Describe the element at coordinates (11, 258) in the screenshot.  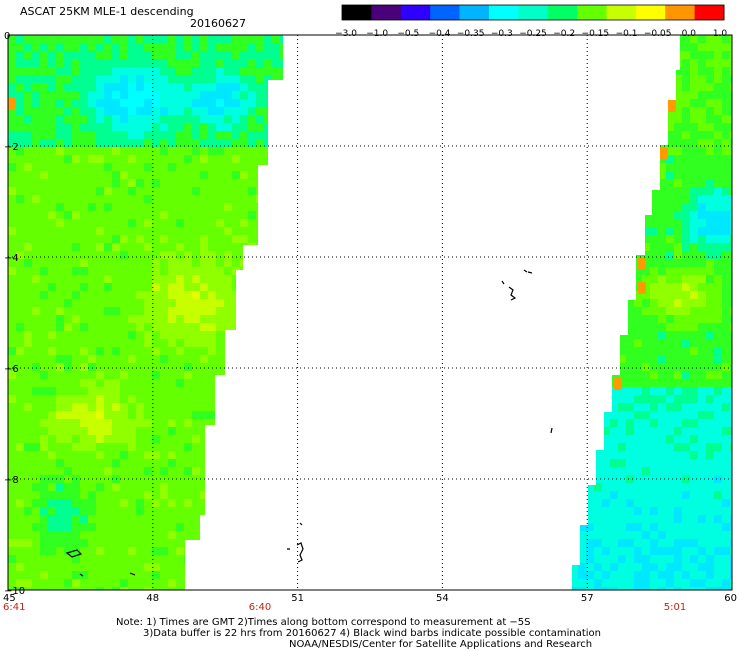
I see `y-tick-label: −4` at that location.